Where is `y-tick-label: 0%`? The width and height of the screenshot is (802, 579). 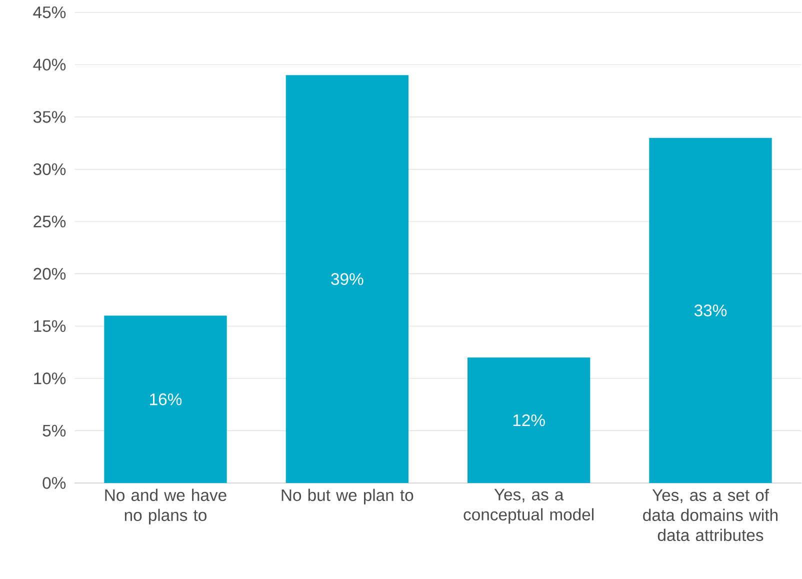 y-tick-label: 0% is located at coordinates (54, 483).